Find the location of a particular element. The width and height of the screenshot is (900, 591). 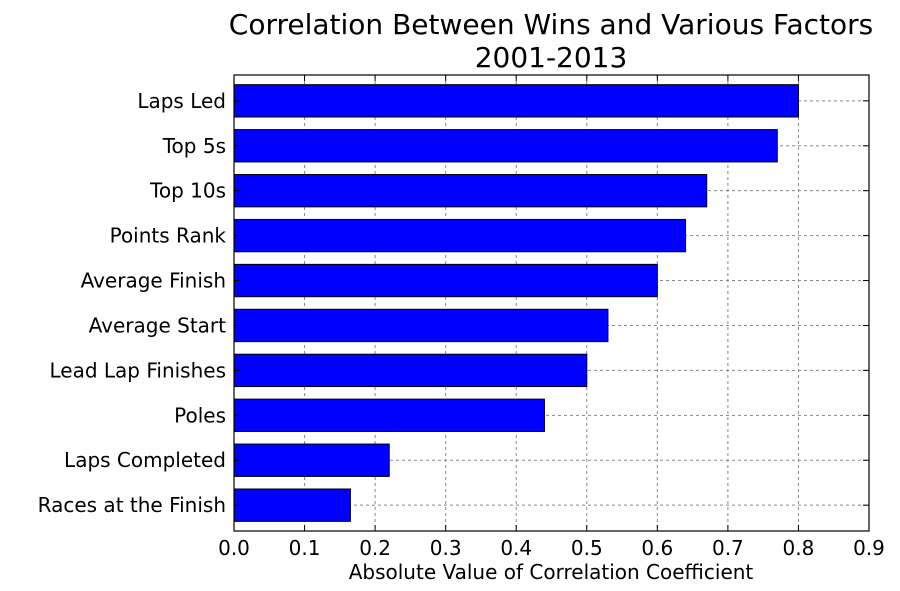

bar-points-rank is located at coordinates (460, 235).